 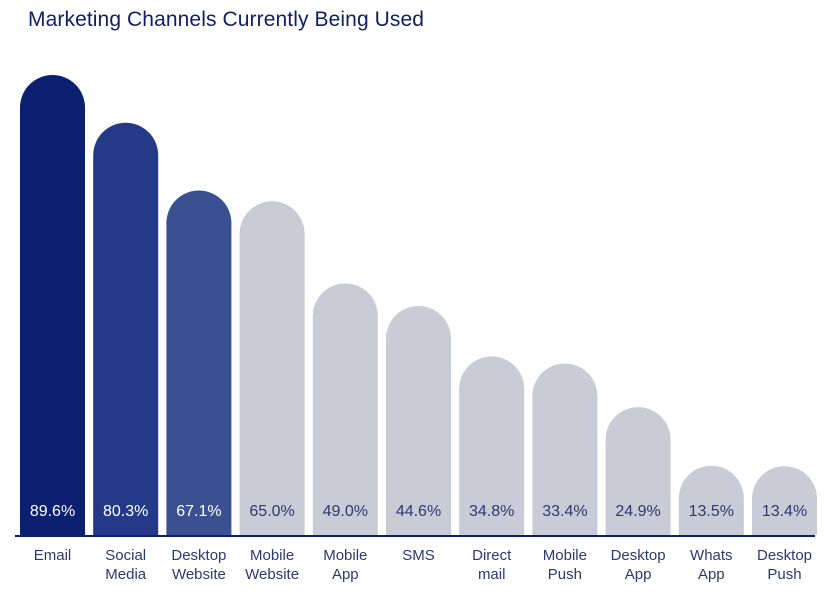 I want to click on bar-value-label: 13.5%, so click(x=711, y=511).